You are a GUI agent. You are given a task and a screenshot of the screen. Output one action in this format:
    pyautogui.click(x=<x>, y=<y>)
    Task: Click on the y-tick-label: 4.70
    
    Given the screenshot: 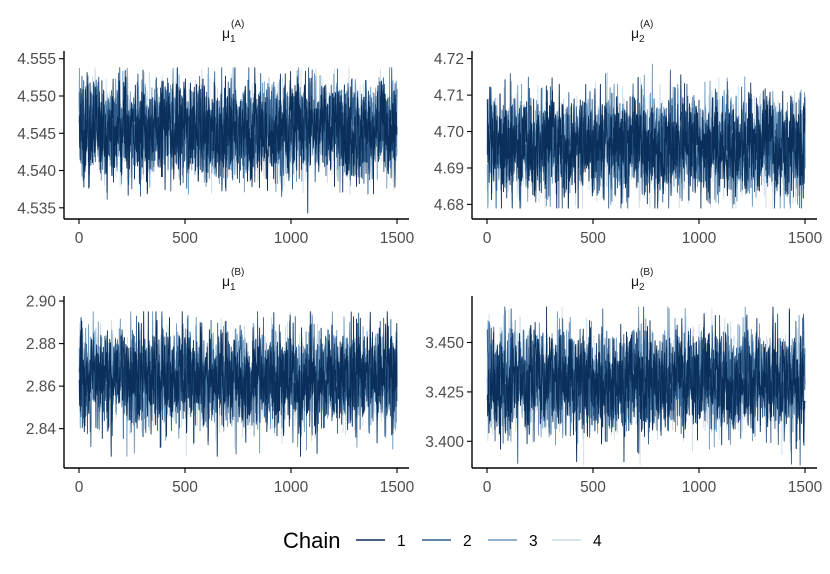 What is the action you would take?
    pyautogui.click(x=449, y=132)
    